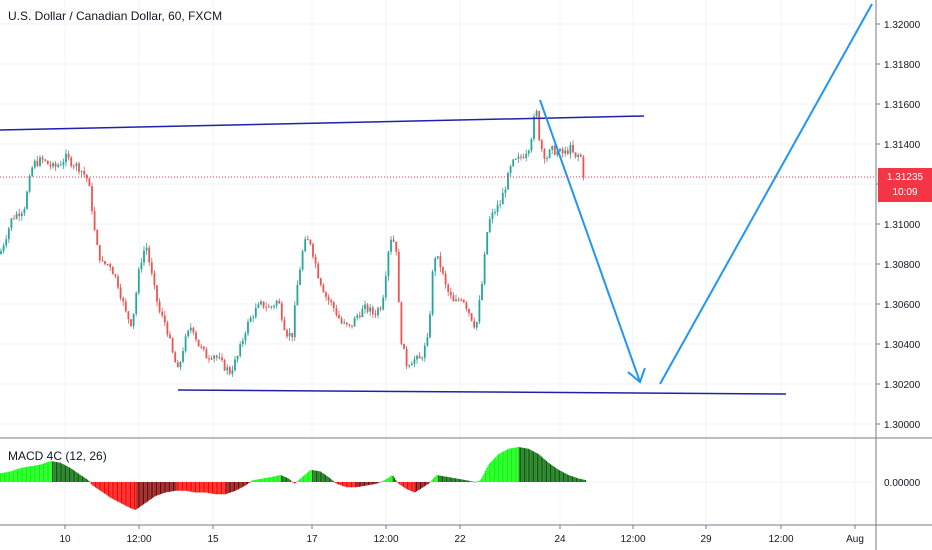 This screenshot has width=932, height=550. What do you see at coordinates (293, 478) in the screenshot?
I see `macd-histogram` at bounding box center [293, 478].